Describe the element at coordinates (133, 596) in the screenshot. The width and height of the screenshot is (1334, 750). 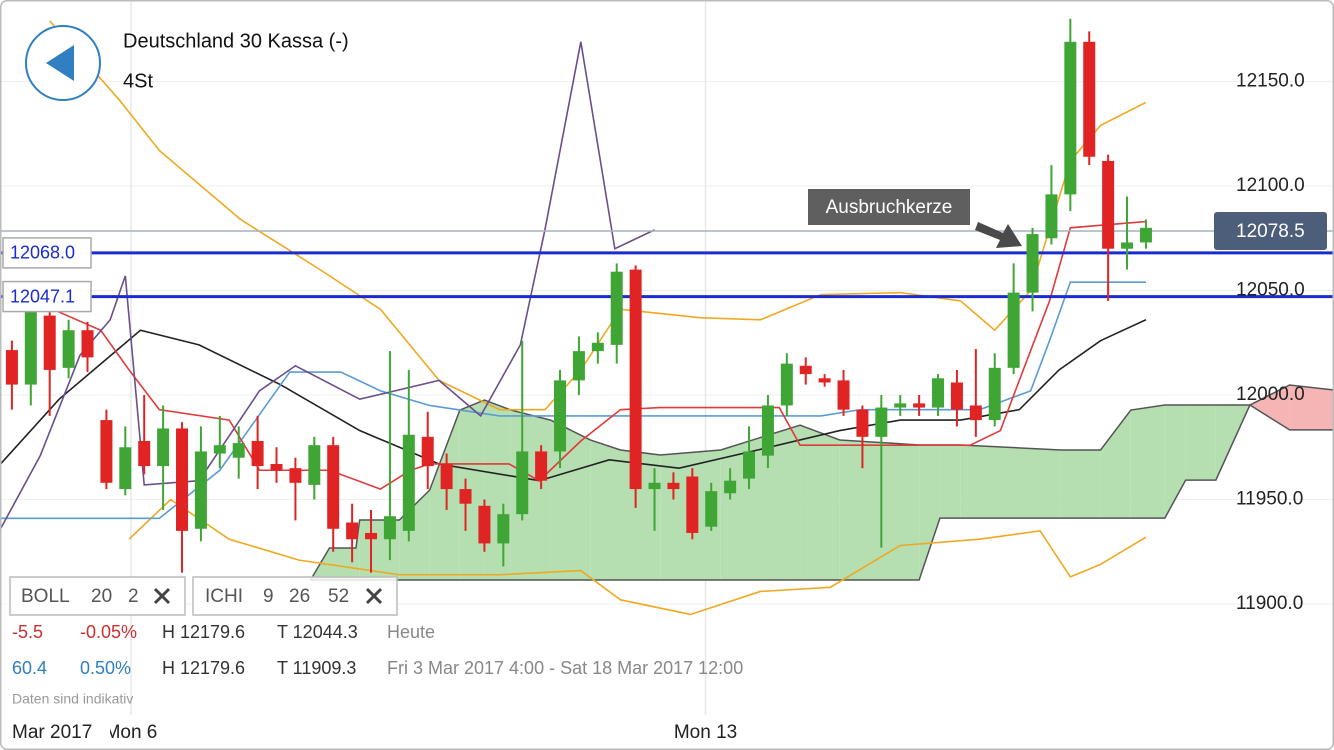
I see `chip-param: 2` at that location.